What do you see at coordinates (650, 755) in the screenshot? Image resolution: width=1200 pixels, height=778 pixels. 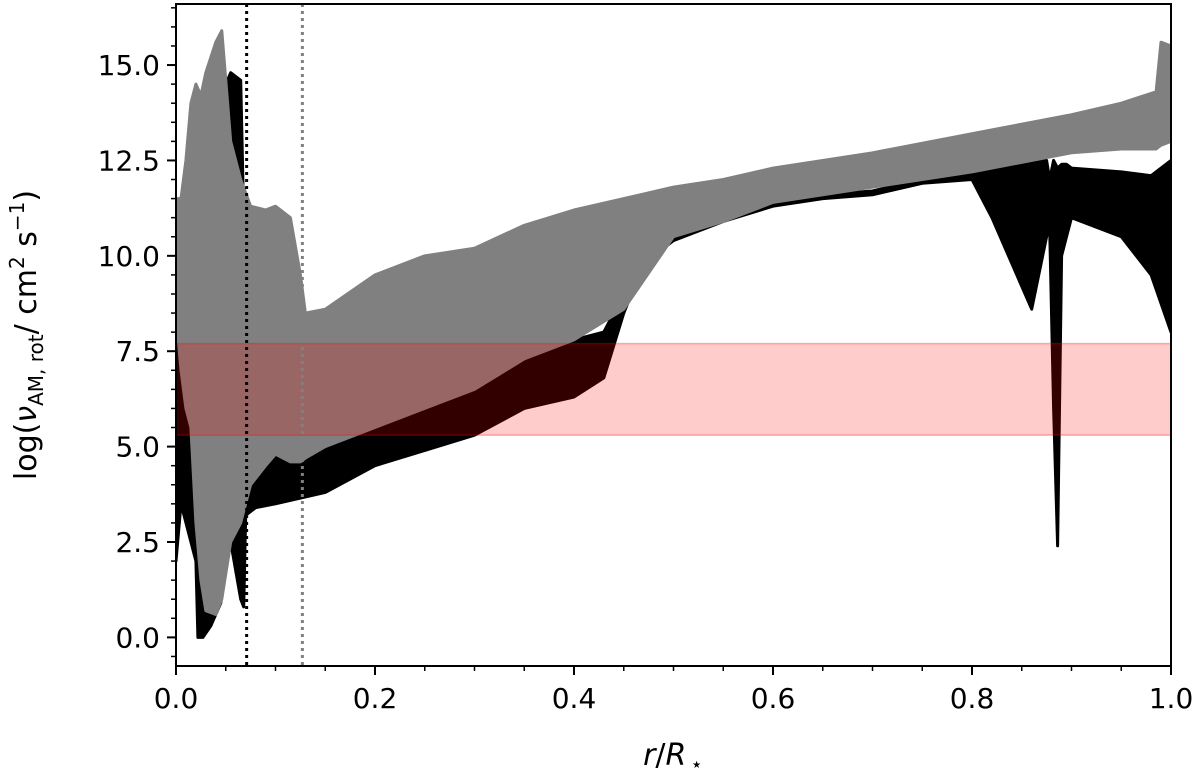 I see `x-label-var: r` at bounding box center [650, 755].